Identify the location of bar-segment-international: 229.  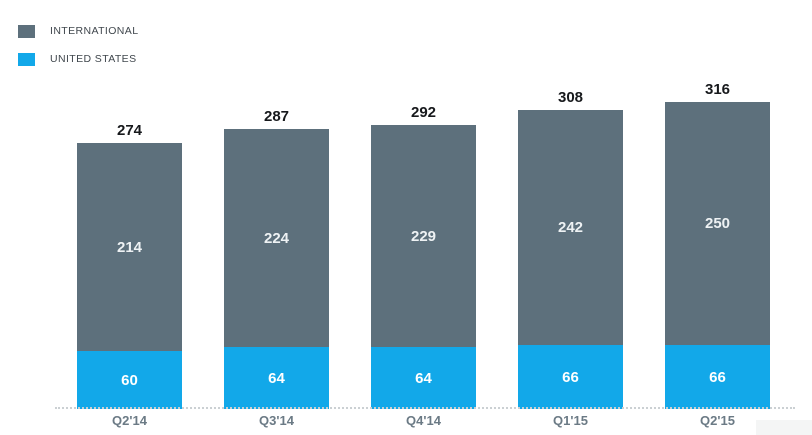
(423, 236).